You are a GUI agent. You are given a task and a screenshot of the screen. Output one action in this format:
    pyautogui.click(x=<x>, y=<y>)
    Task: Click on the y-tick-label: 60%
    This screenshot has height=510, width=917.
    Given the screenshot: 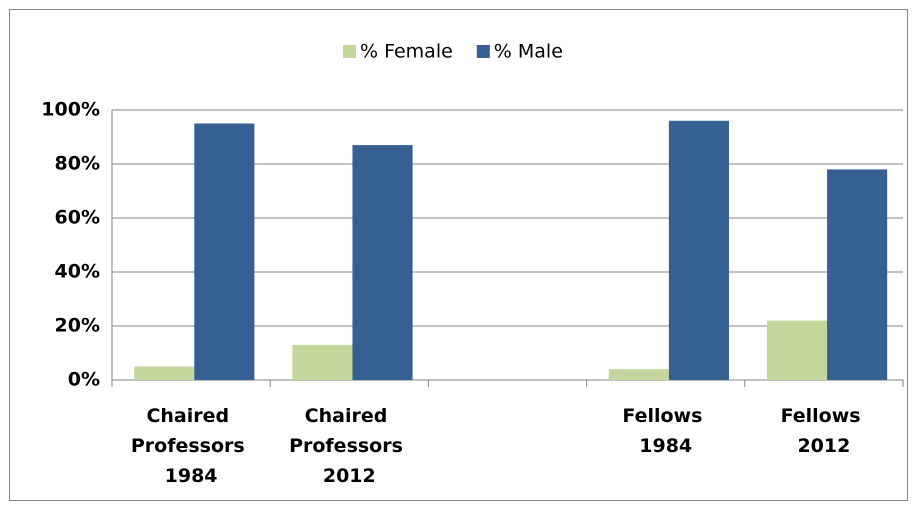 What is the action you would take?
    pyautogui.click(x=77, y=218)
    